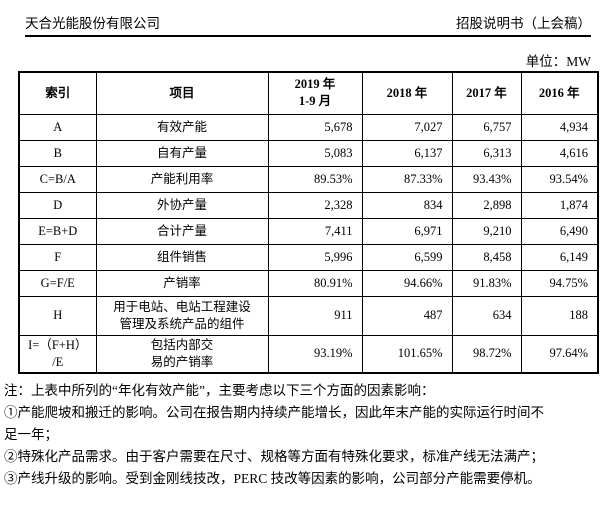 The image size is (612, 508). What do you see at coordinates (407, 93) in the screenshot?
I see `col-header-2018: 2018 年` at bounding box center [407, 93].